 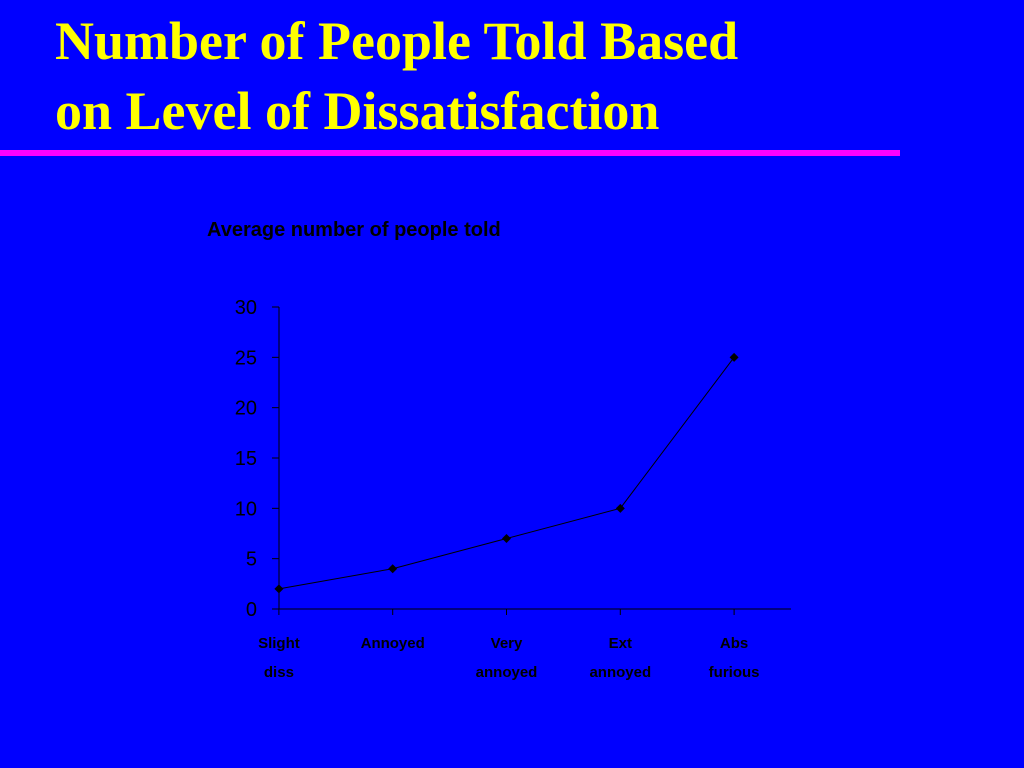 I want to click on y-tick-label: 0, so click(x=251, y=610).